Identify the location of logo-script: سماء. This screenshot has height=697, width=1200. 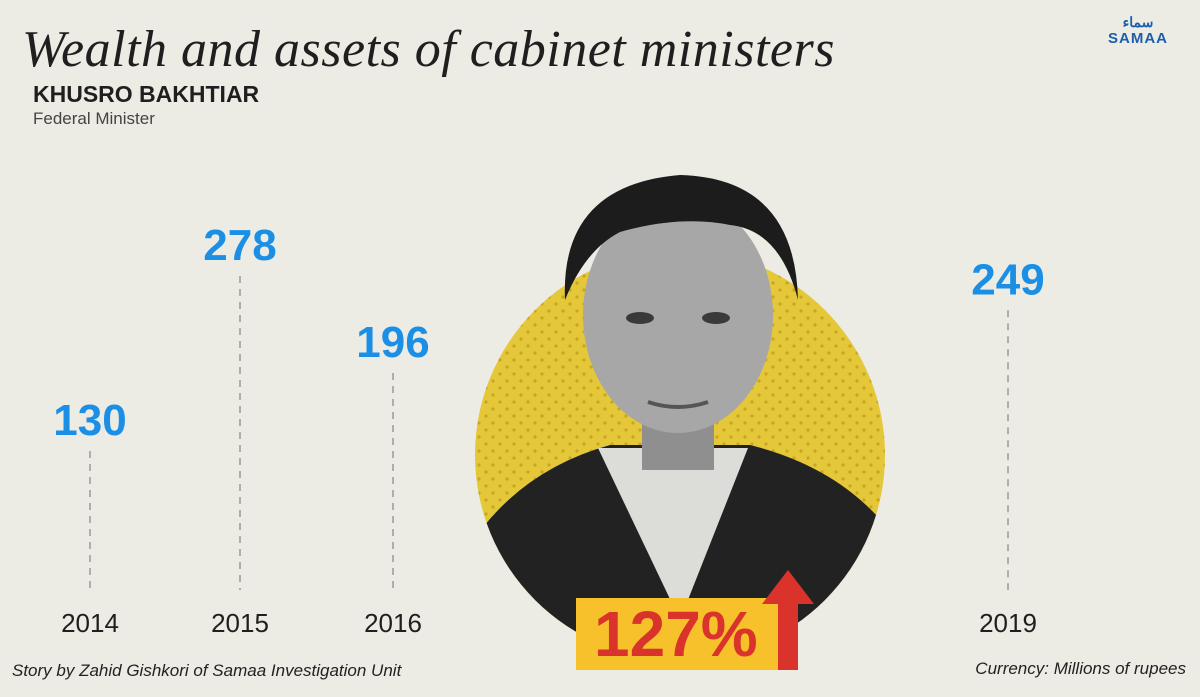
(1138, 22).